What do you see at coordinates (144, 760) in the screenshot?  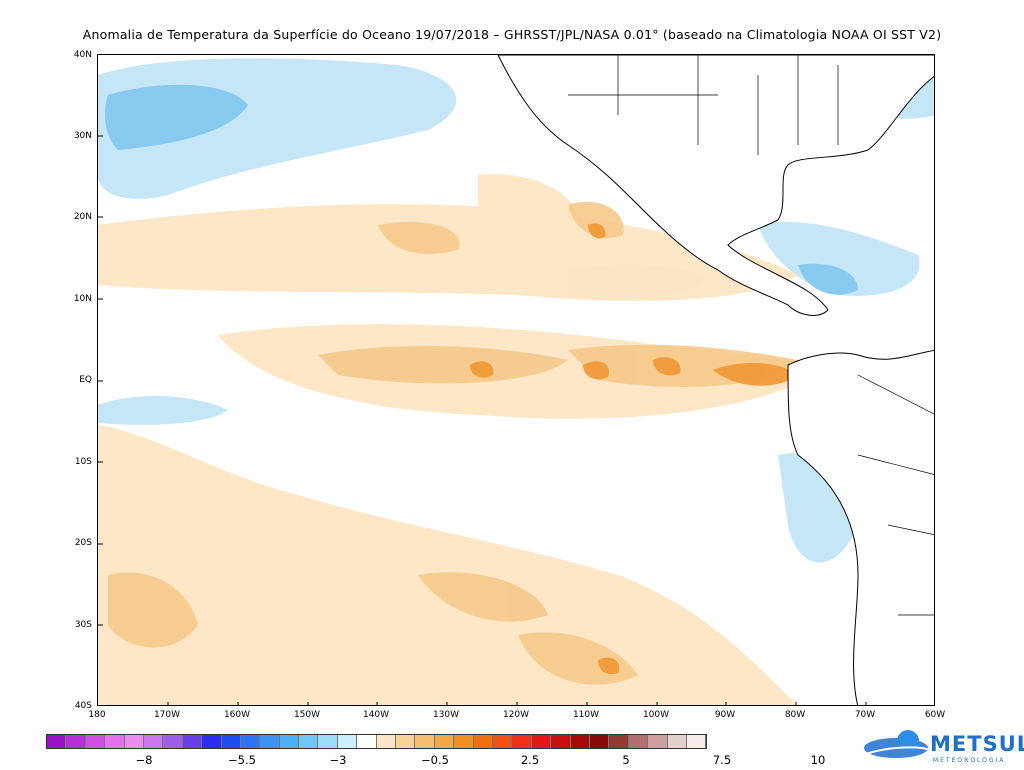 I see `colorbar-tick-label: −8` at bounding box center [144, 760].